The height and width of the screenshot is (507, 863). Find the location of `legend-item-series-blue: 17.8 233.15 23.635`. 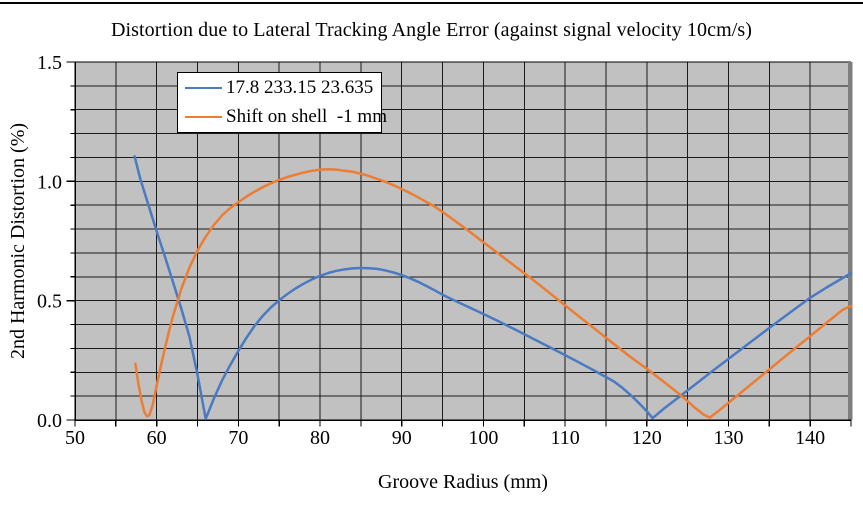

legend-item-series-blue: 17.8 233.15 23.635 is located at coordinates (279, 88).